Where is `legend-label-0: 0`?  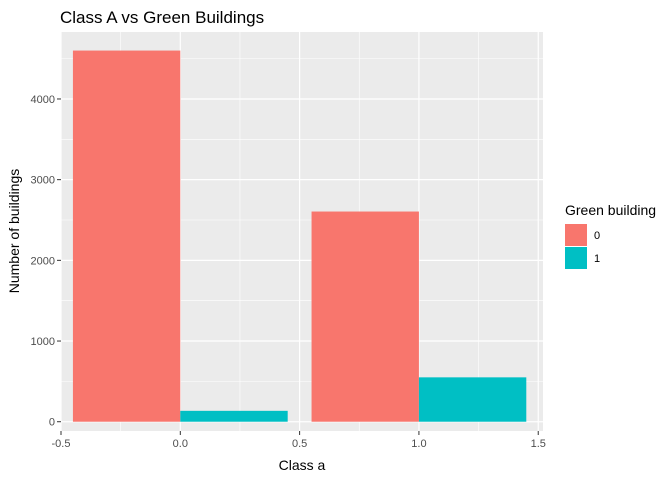 legend-label-0: 0 is located at coordinates (597, 236).